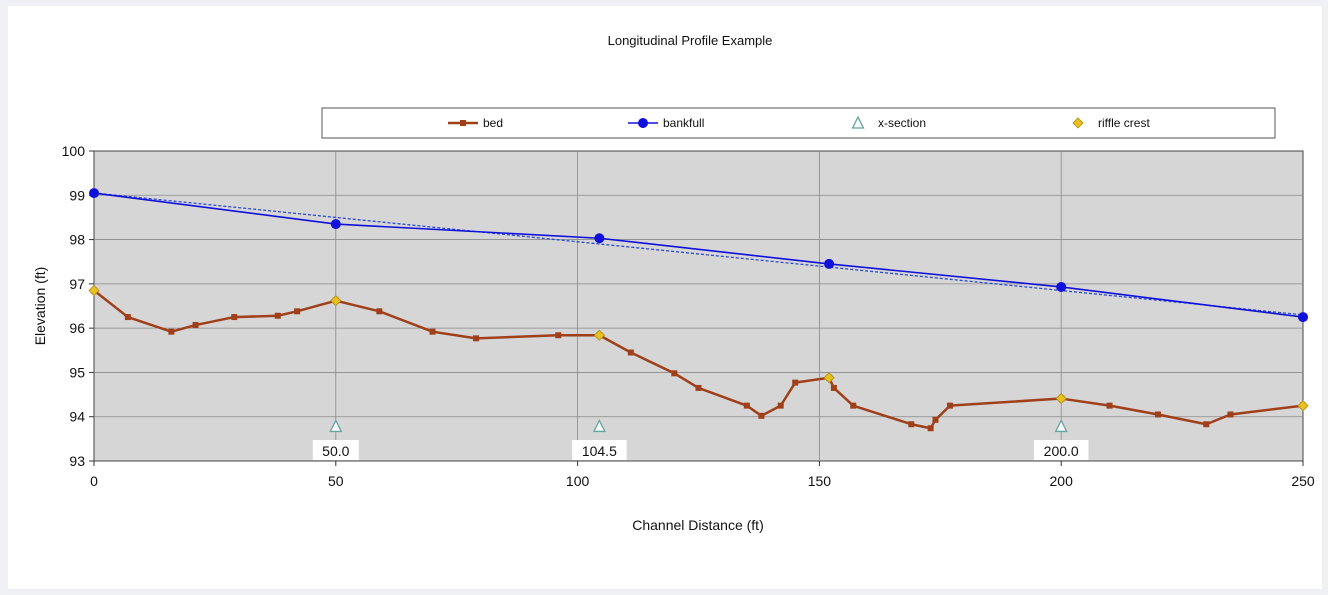 The image size is (1328, 595). What do you see at coordinates (698, 426) in the screenshot?
I see `series-x-section` at bounding box center [698, 426].